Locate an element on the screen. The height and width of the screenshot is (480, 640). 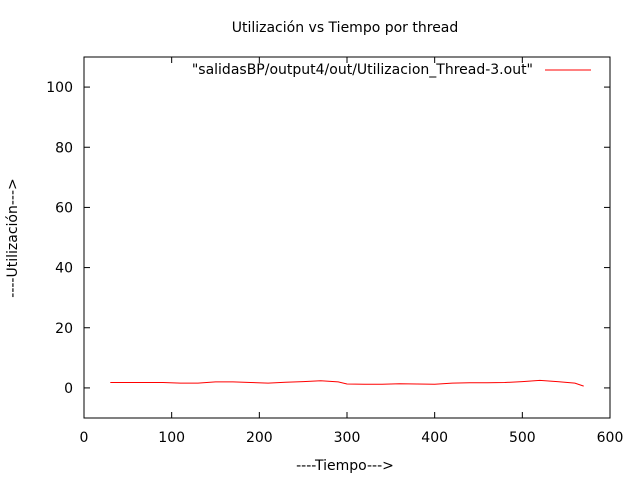
y-axis-label: ----Utilización---> is located at coordinates (13, 237).